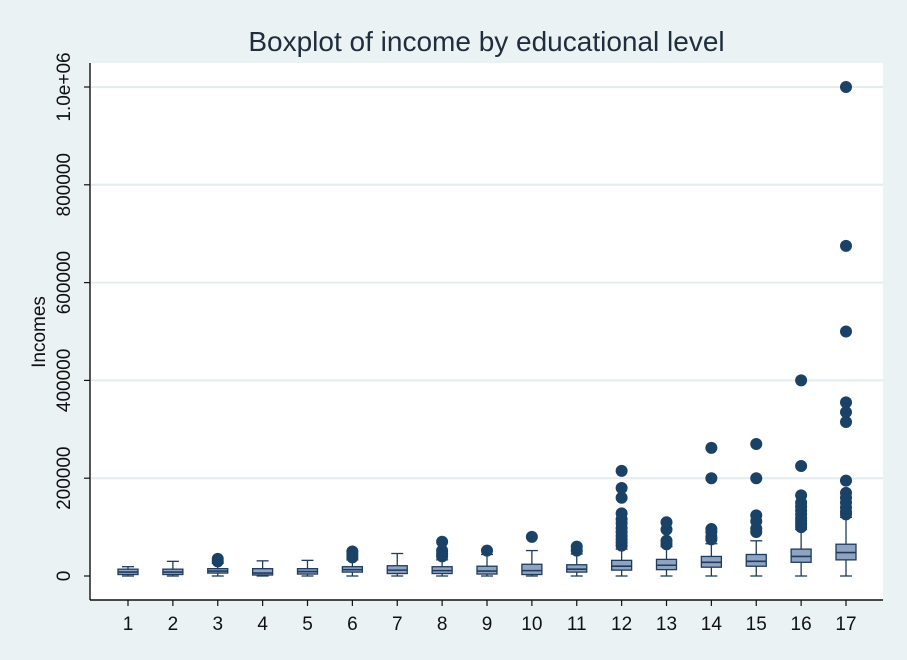  What do you see at coordinates (64, 576) in the screenshot?
I see `y-tick-label: 0` at bounding box center [64, 576].